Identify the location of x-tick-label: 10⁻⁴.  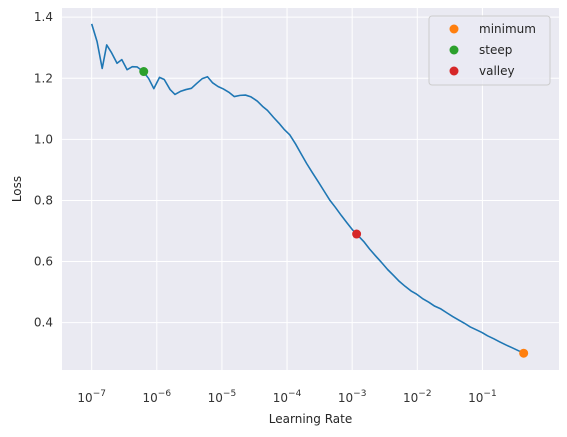
(287, 397).